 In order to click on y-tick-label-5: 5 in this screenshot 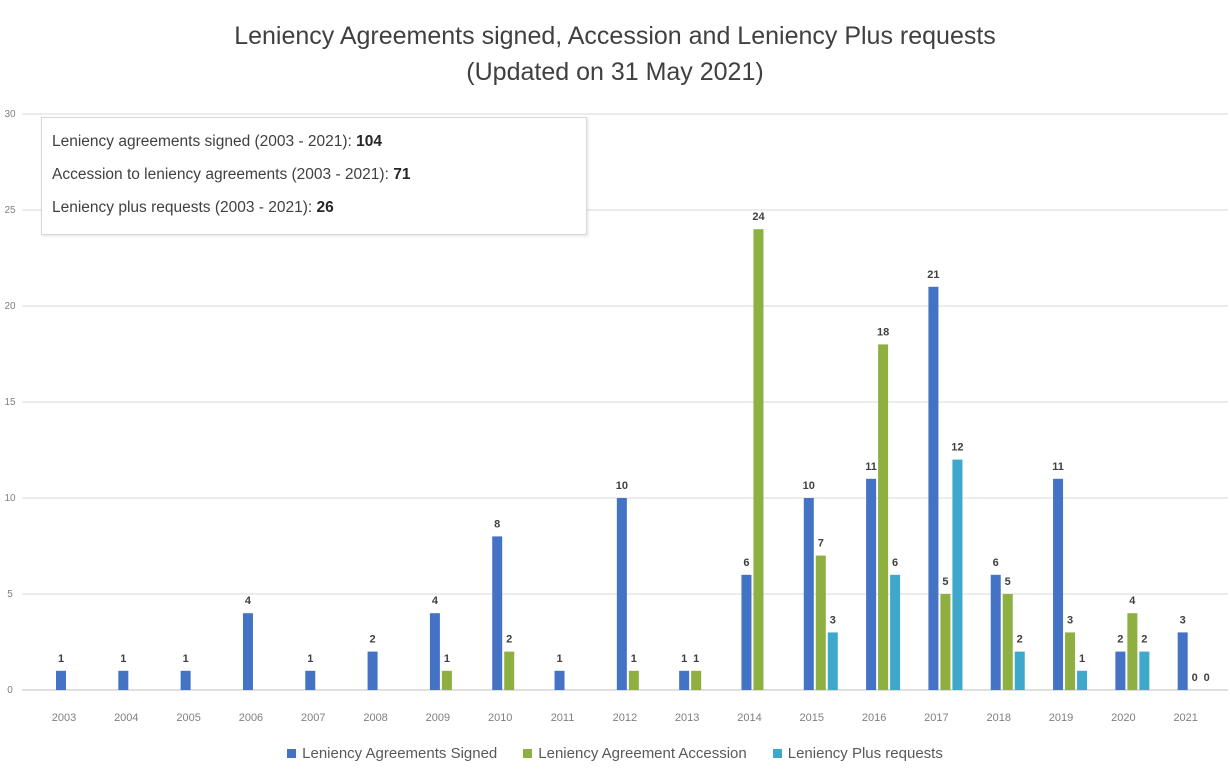, I will do `click(10, 594)`.